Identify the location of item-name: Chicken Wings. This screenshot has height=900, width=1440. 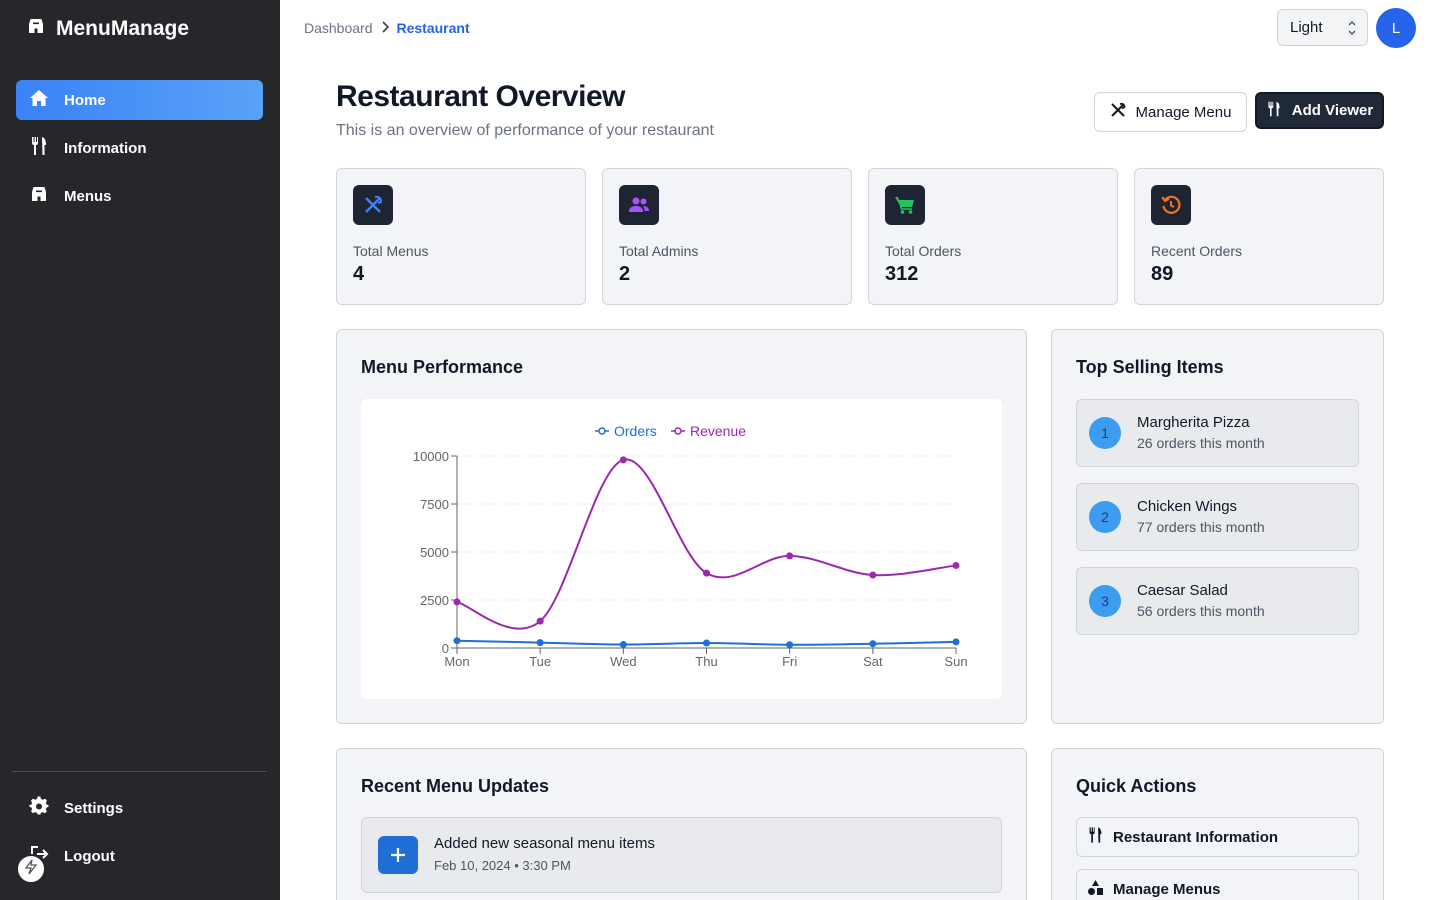
(1187, 506).